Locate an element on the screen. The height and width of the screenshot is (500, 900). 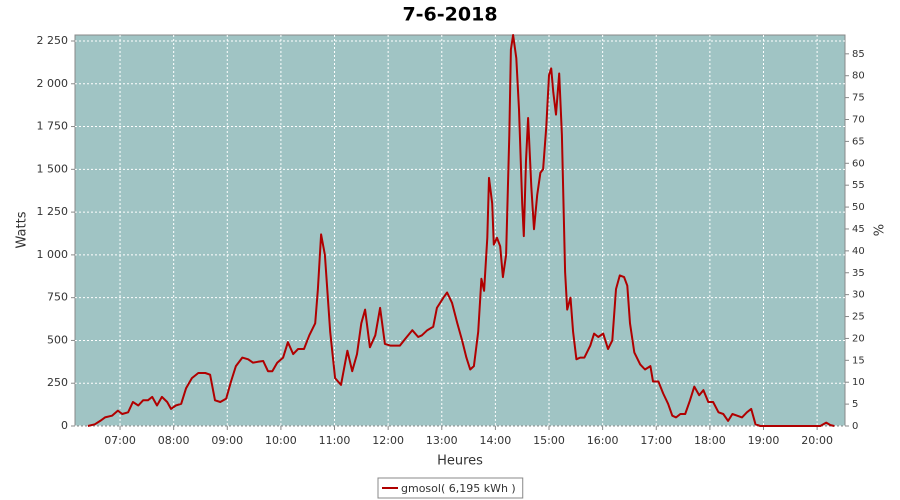
x-tick-label: 08:00 is located at coordinates (174, 440).